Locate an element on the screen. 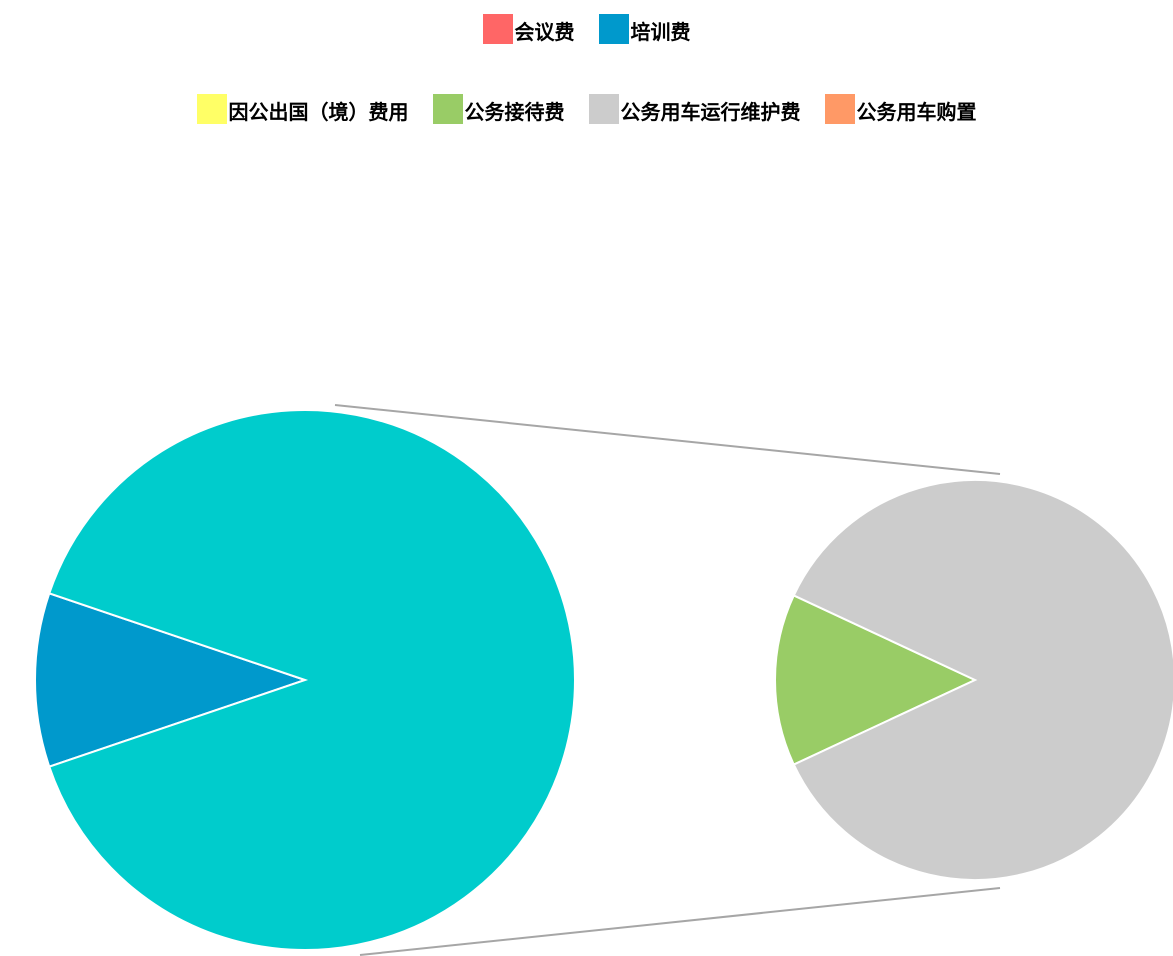 This screenshot has width=1173, height=956. legend-row-2: 因公出国（境）费用 公务接待费 公务用车运行维护费 公务用车购置 is located at coordinates (586, 109).